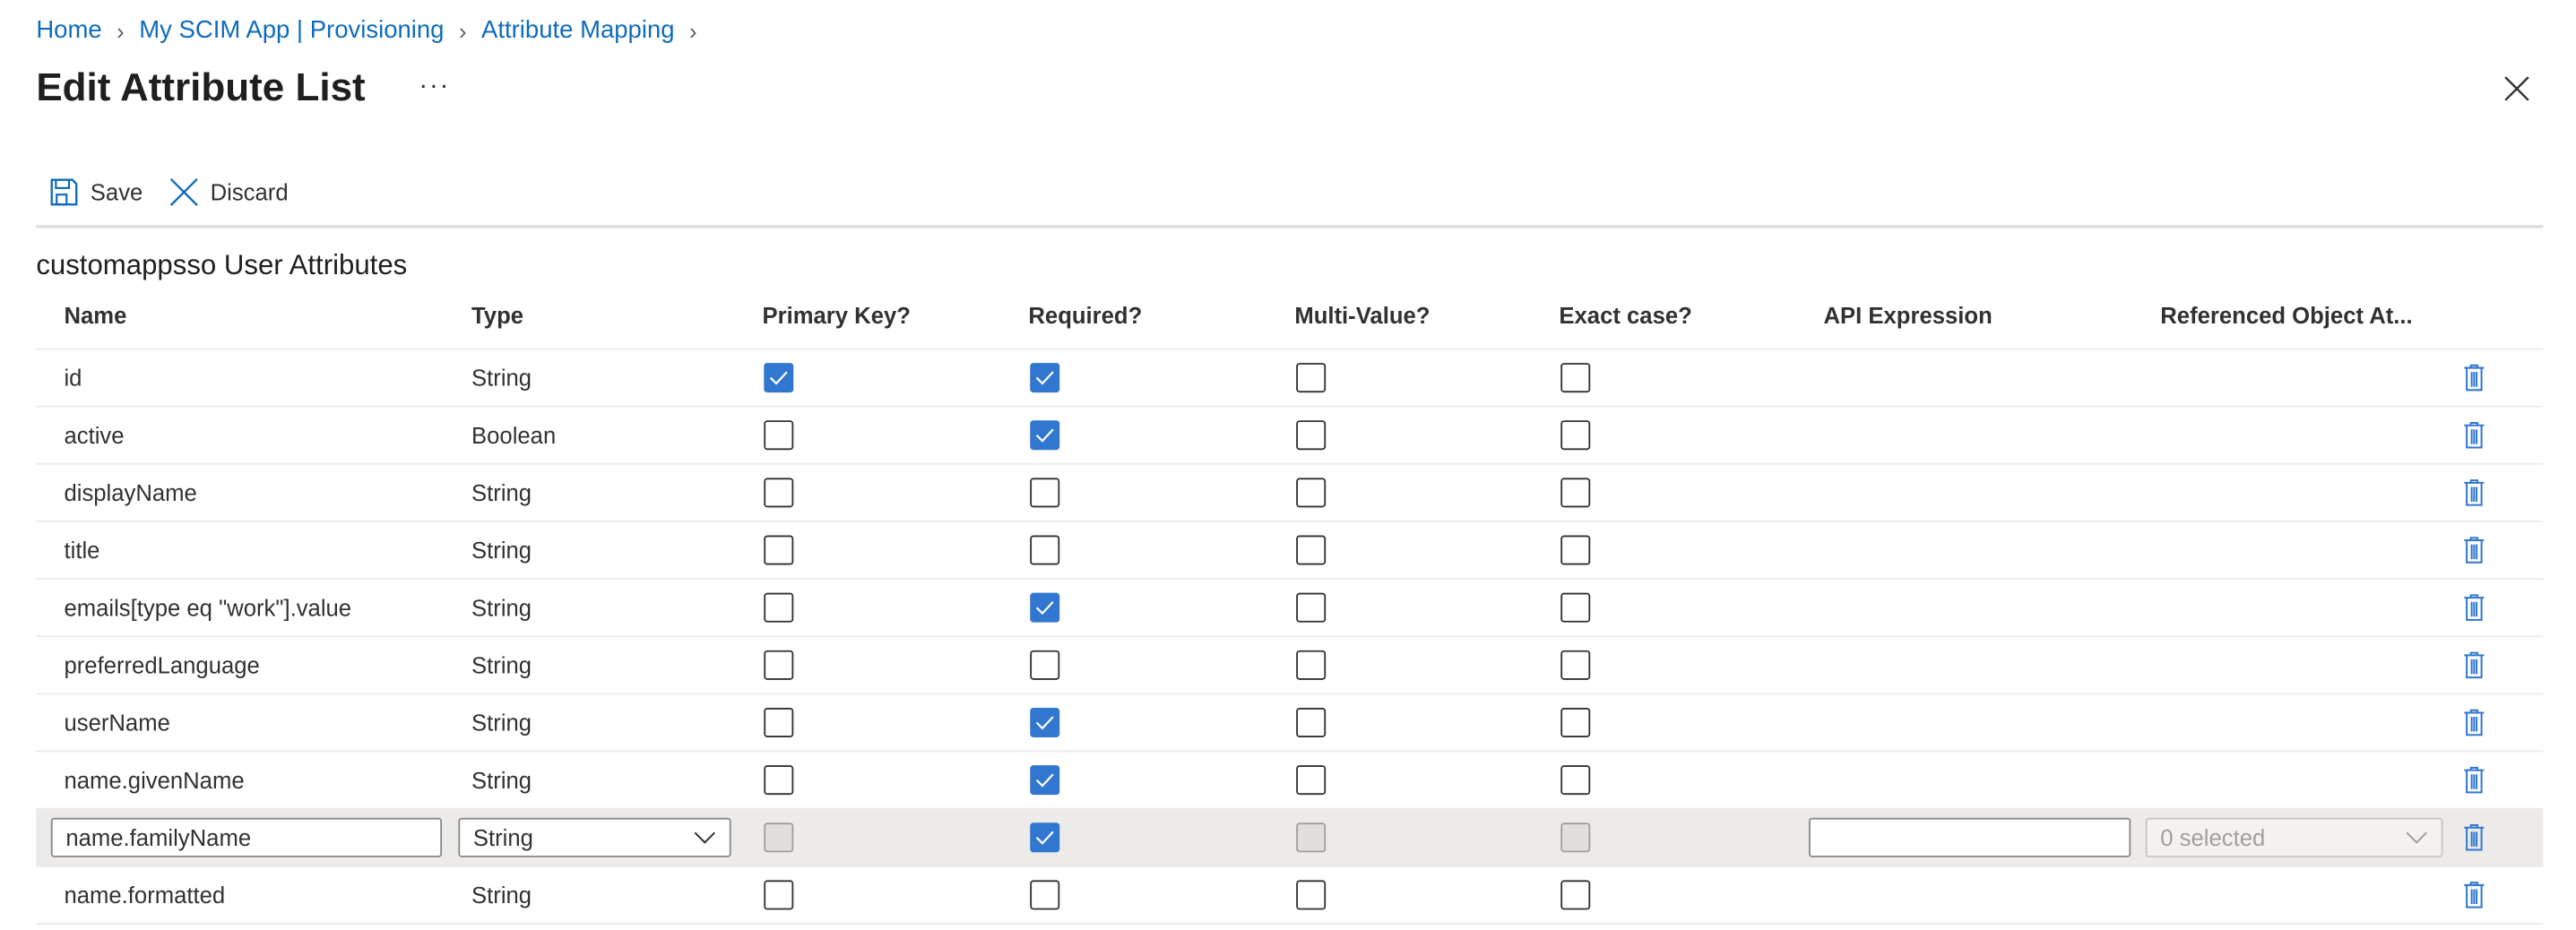  I want to click on attribute-name: id, so click(73, 378).